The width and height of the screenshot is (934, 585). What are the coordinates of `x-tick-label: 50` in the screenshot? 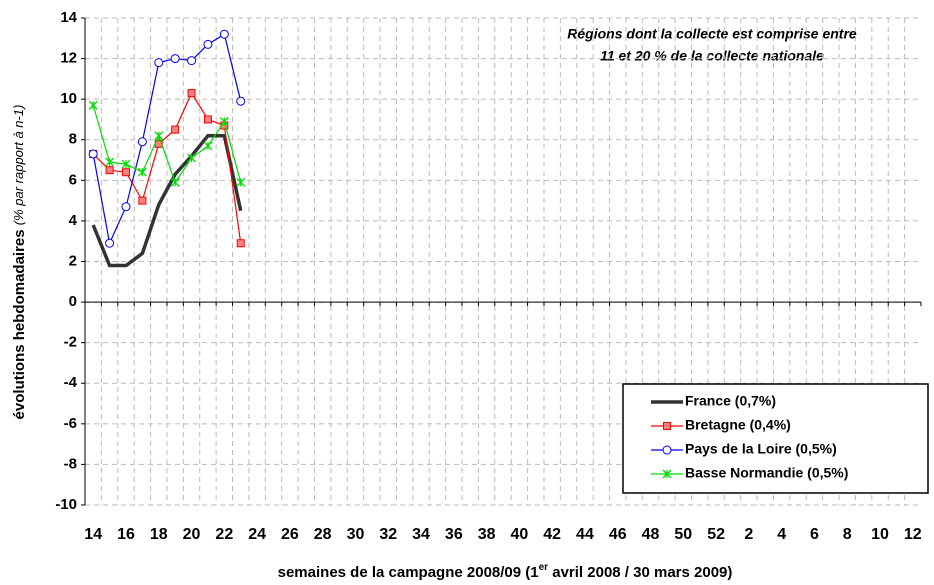 It's located at (683, 534).